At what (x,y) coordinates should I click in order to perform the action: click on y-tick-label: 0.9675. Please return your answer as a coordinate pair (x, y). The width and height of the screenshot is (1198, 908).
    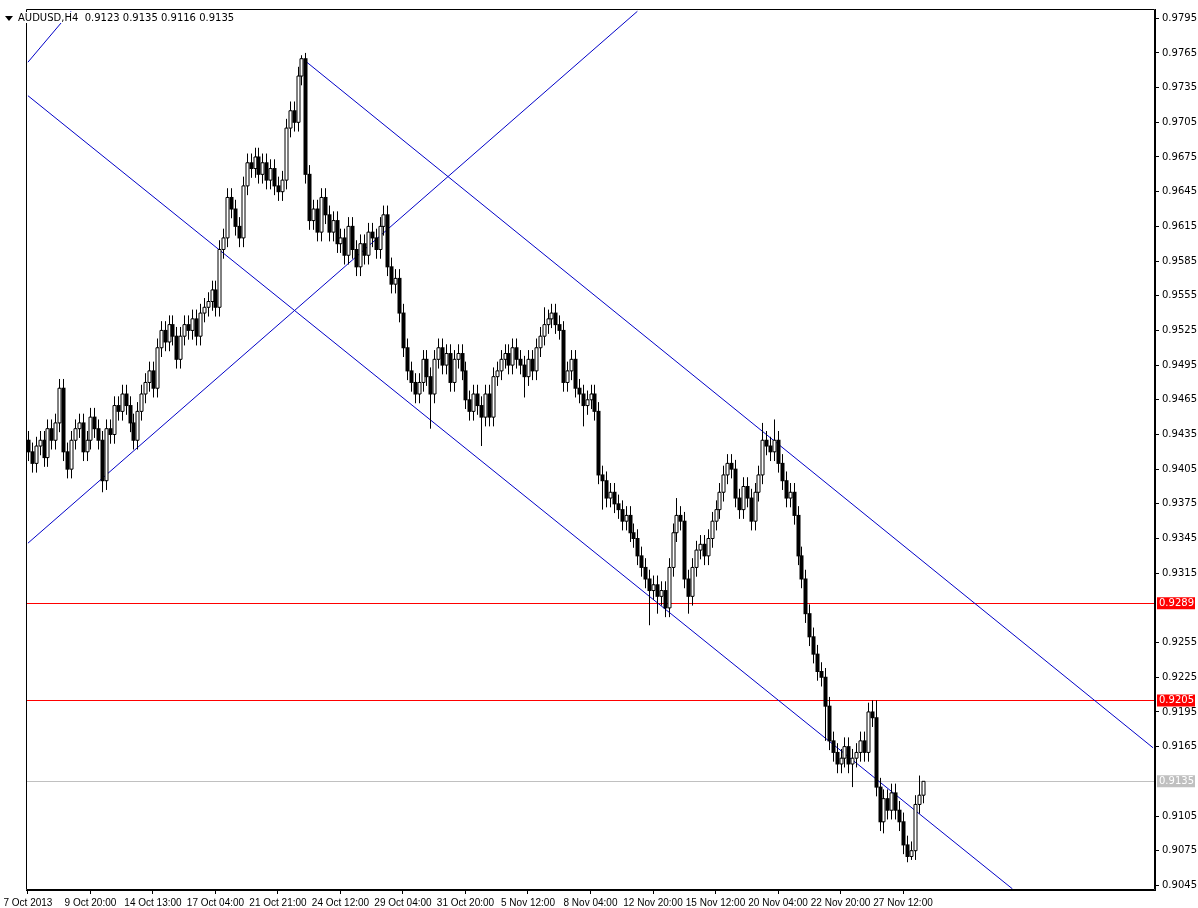
    Looking at the image, I should click on (1179, 156).